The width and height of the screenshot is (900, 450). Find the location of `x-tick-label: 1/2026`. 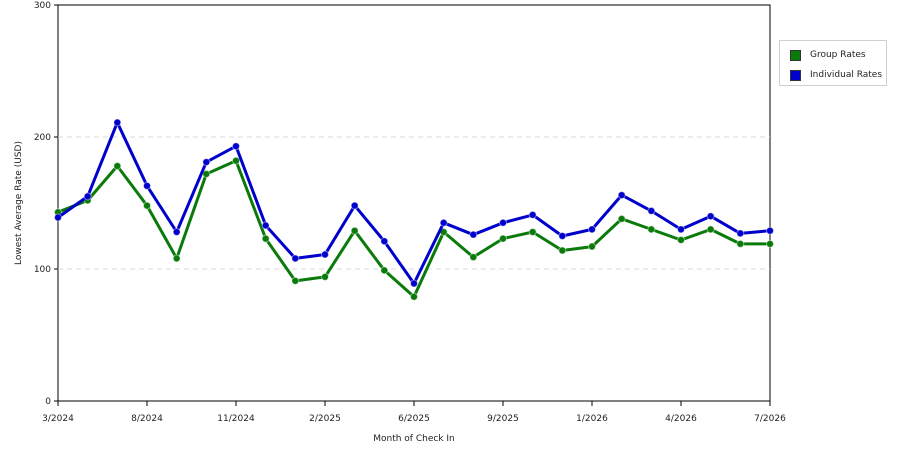

x-tick-label: 1/2026 is located at coordinates (592, 419).